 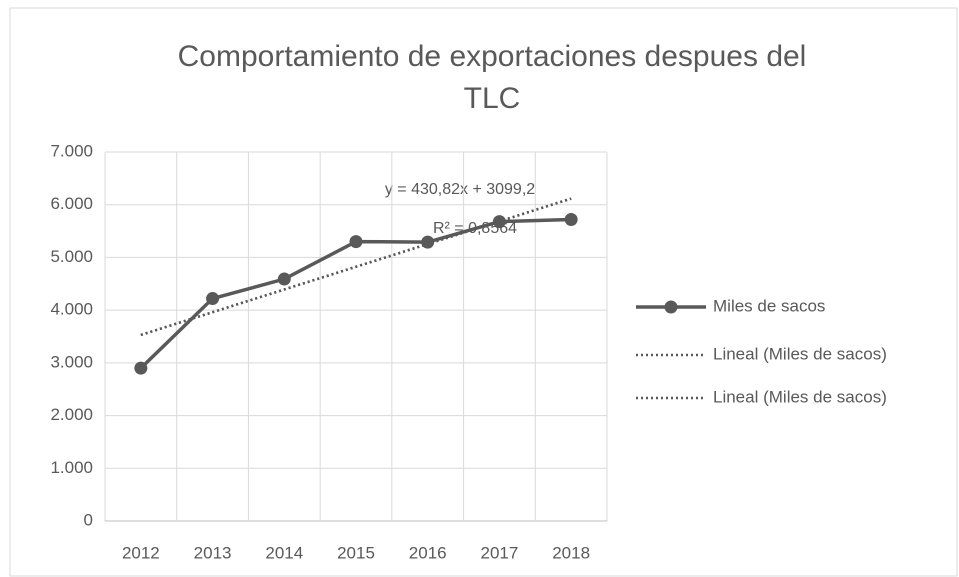 I want to click on chart-title: TLC, so click(x=492, y=98).